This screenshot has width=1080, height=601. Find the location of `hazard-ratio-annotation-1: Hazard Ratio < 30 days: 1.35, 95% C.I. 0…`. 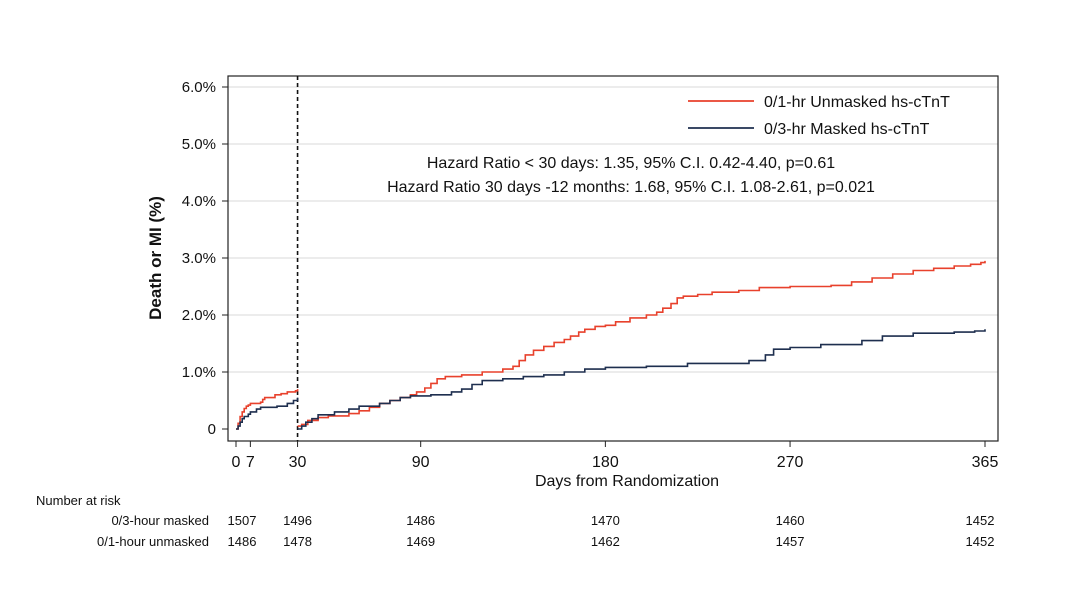

hazard-ratio-annotation-1: Hazard Ratio < 30 days: 1.35, 95% C.I. 0… is located at coordinates (631, 163).